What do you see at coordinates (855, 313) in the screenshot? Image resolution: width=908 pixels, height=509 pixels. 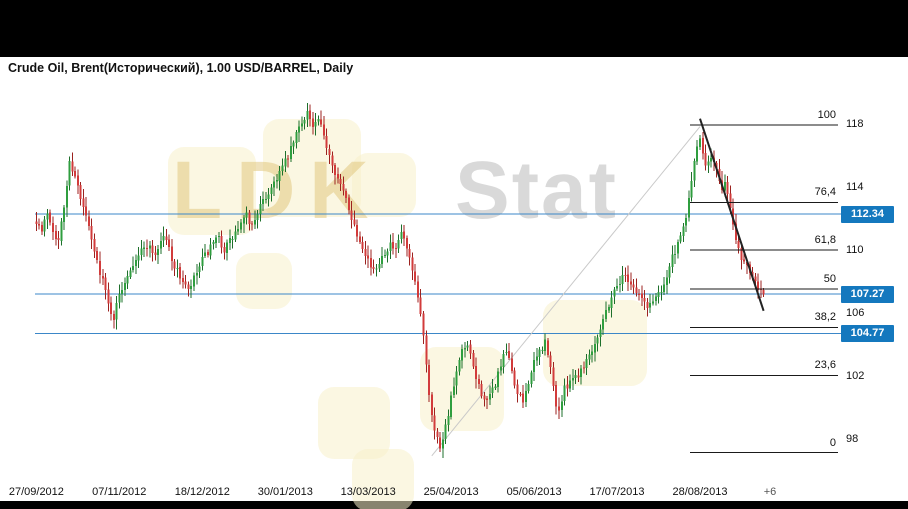 I see `y-axis-label: 106` at bounding box center [855, 313].